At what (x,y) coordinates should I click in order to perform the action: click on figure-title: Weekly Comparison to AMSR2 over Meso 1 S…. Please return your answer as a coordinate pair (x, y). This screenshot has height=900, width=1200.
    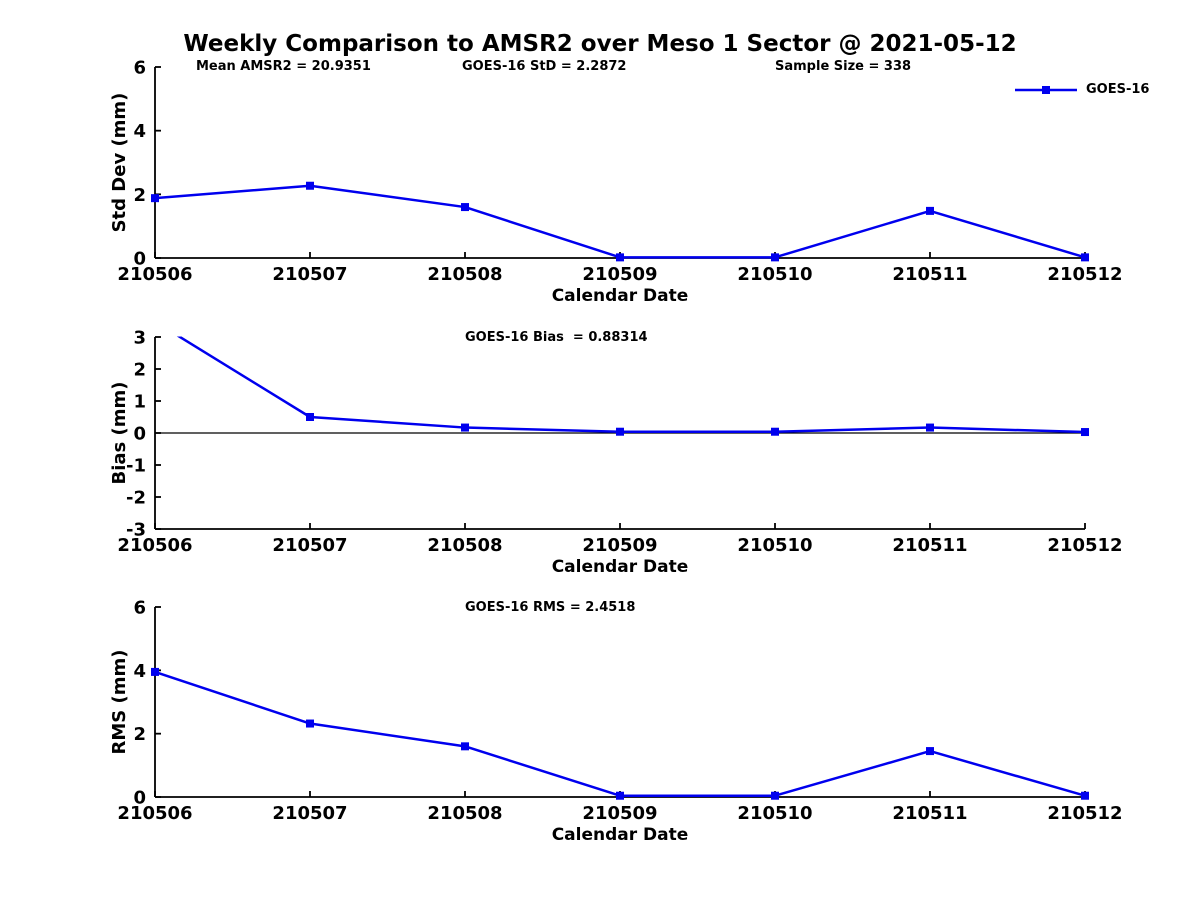
    Looking at the image, I should click on (600, 44).